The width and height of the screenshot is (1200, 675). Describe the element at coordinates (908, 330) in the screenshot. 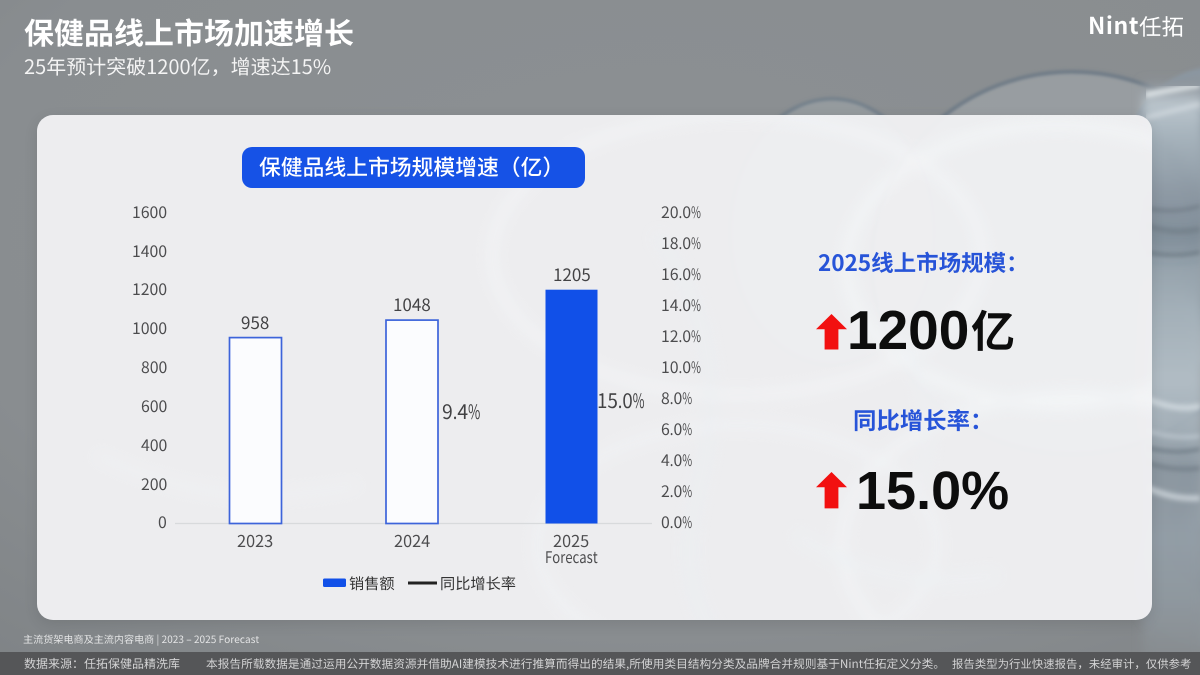

I see `svg-text: 1200` at that location.